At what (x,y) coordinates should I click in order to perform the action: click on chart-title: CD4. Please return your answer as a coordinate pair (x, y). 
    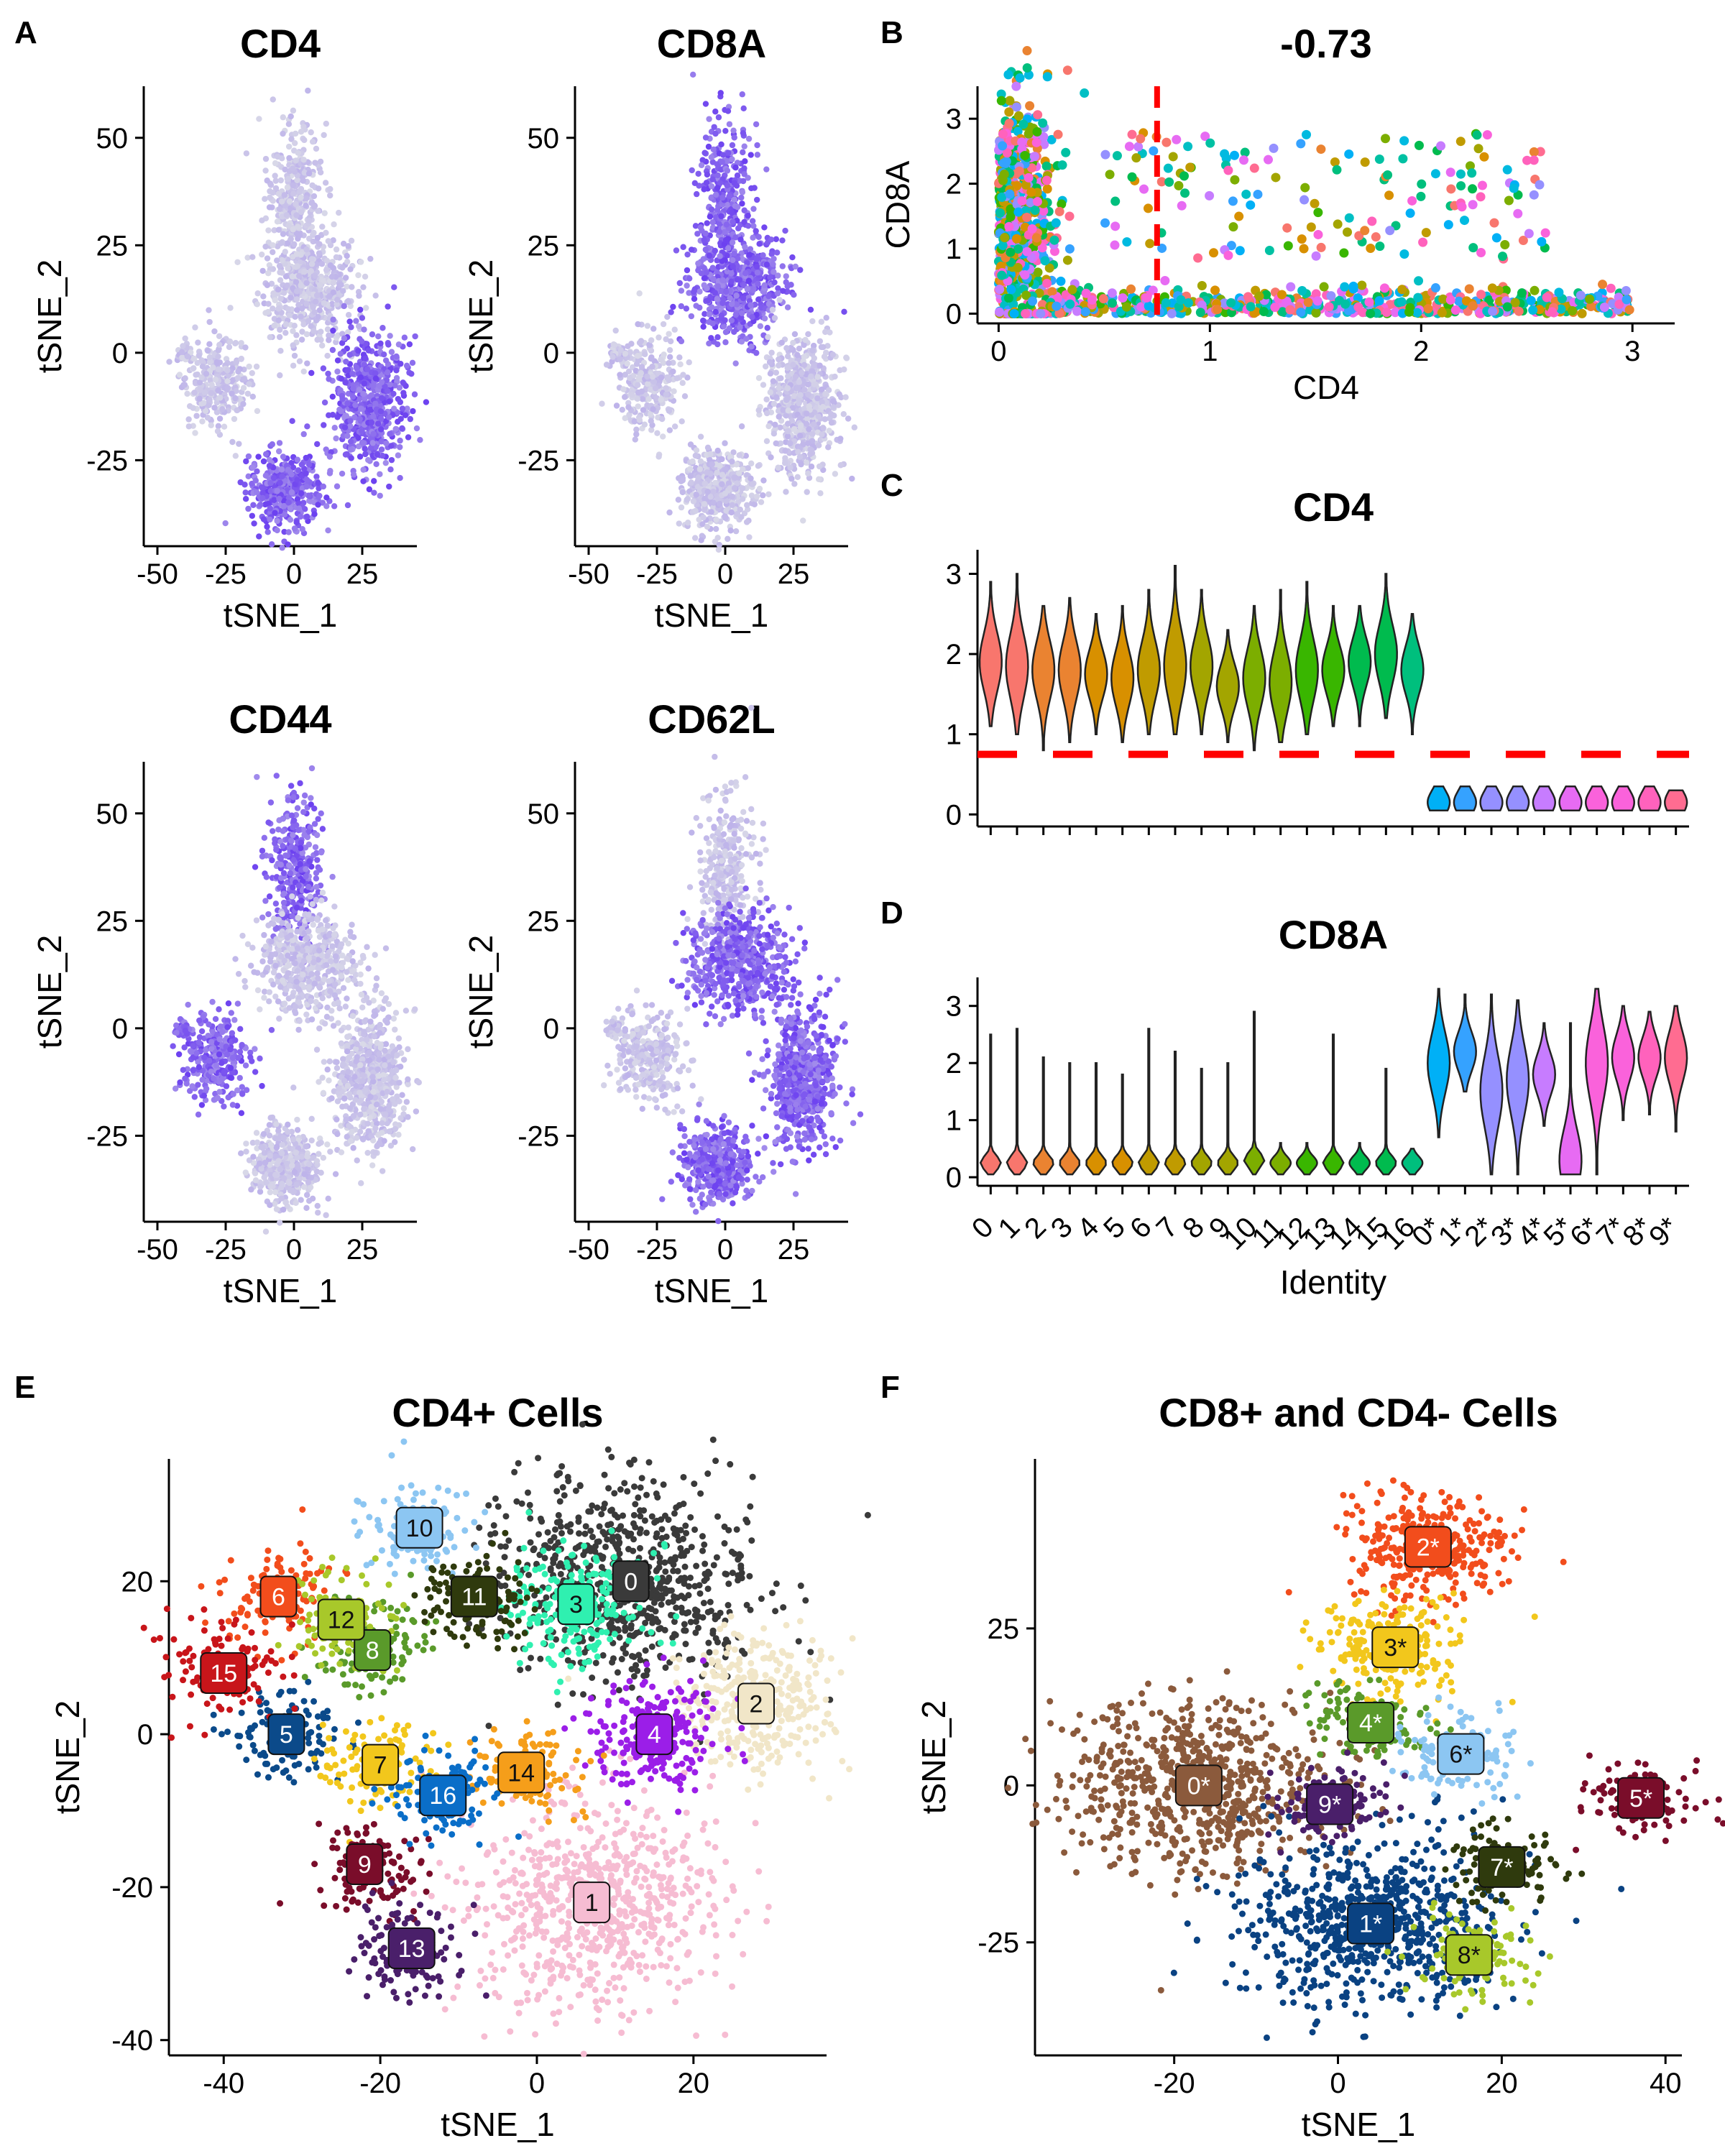
    Looking at the image, I should click on (280, 44).